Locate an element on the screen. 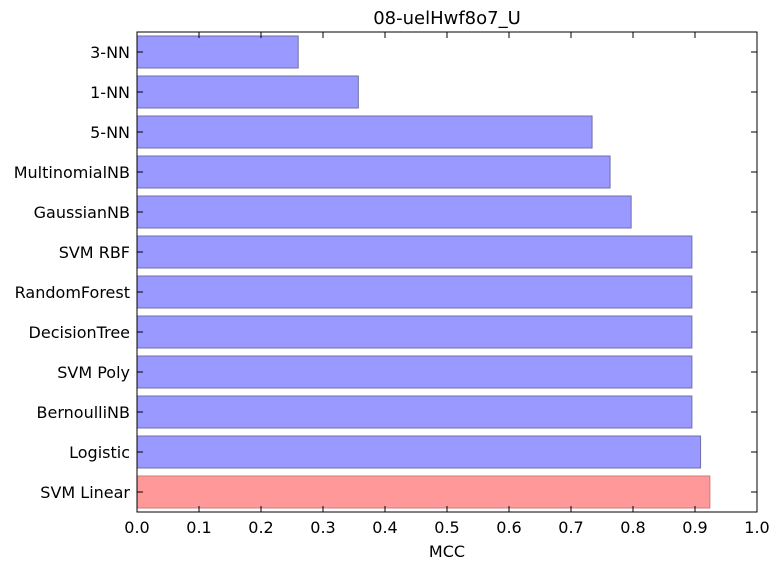 This screenshot has height=570, width=779. bar-logistic is located at coordinates (419, 452).